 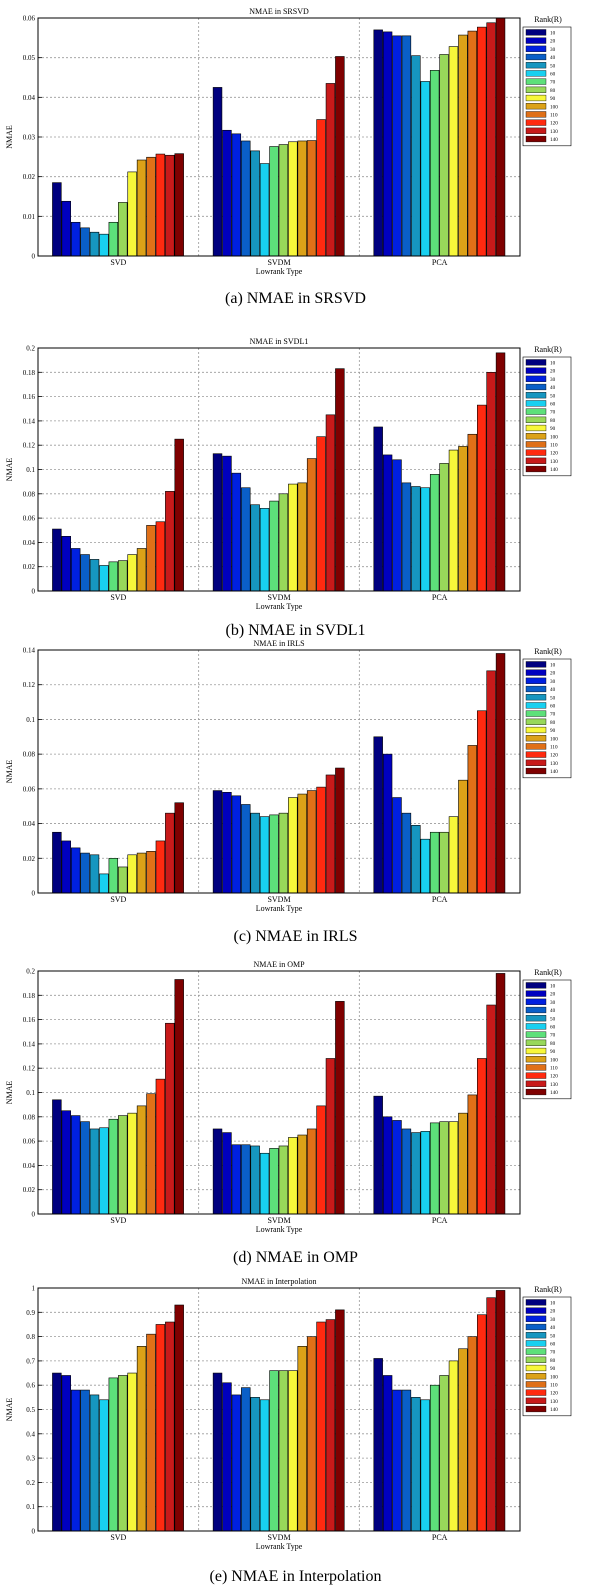 I want to click on y-tick-label: 0.2, so click(x=30, y=349).